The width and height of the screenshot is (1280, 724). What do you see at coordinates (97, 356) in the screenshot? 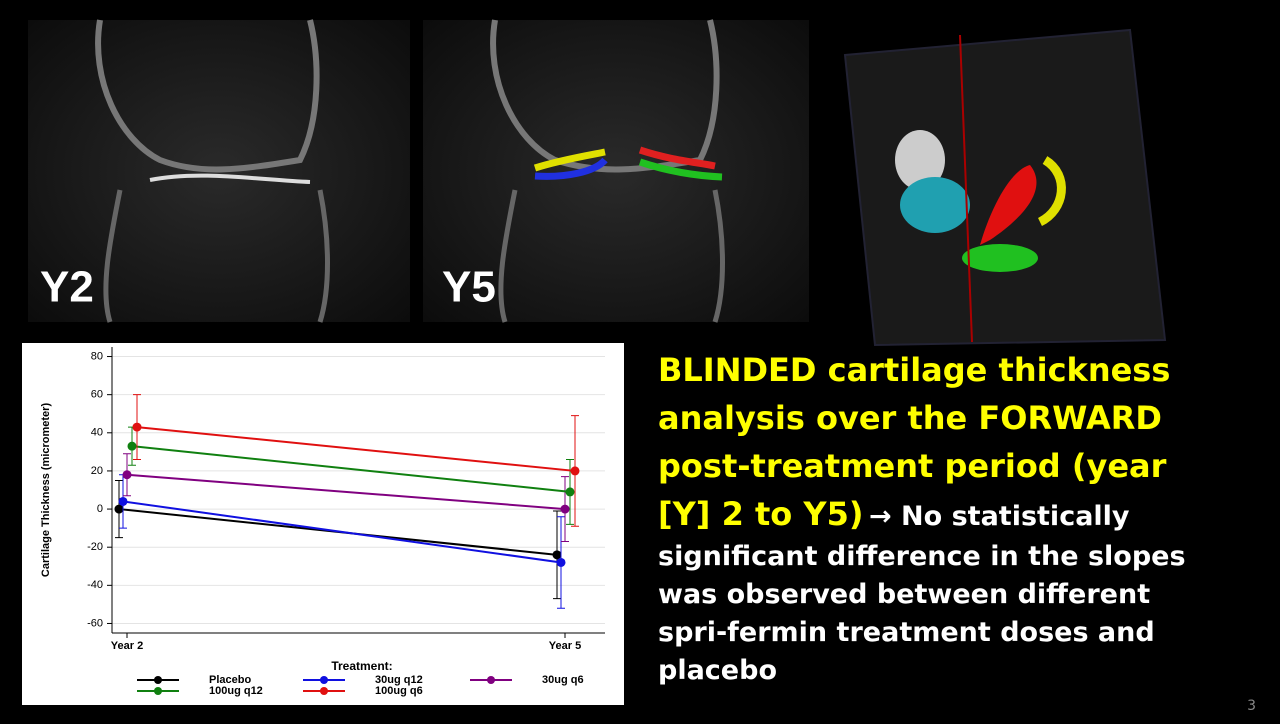
I see `y-tick-label: 80` at bounding box center [97, 356].